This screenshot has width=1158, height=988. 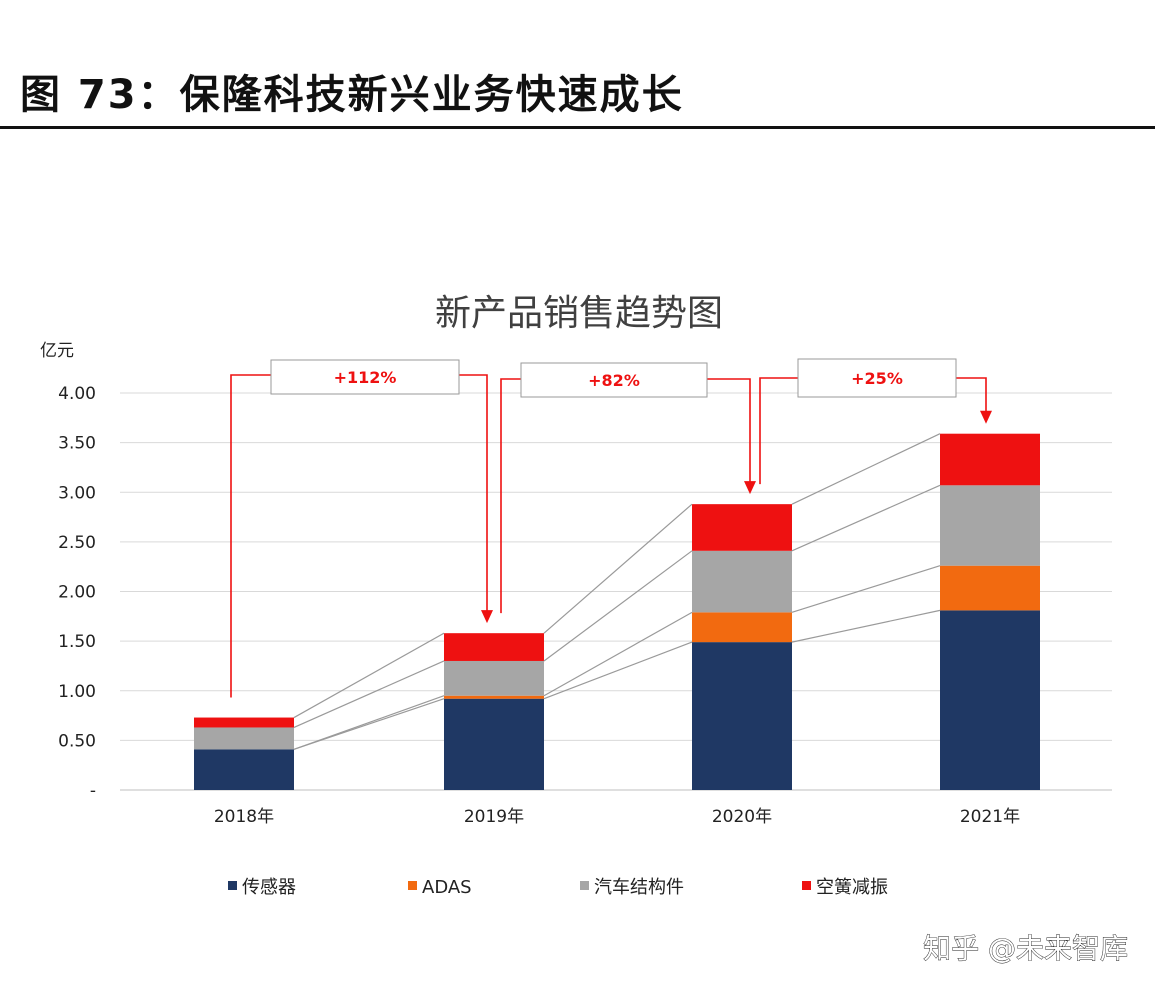 I want to click on annotation-label: +82%, so click(x=614, y=380).